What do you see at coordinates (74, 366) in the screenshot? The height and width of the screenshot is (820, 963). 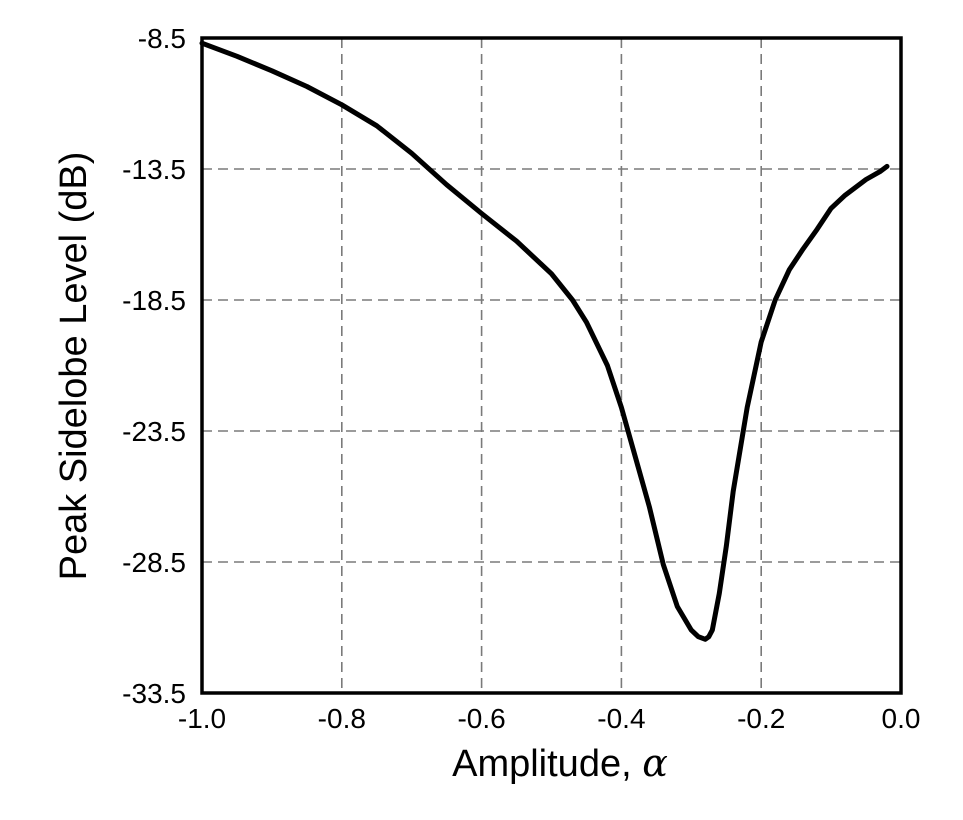 I see `y-axis-label: Peak Sidelobe Level (dB)` at bounding box center [74, 366].